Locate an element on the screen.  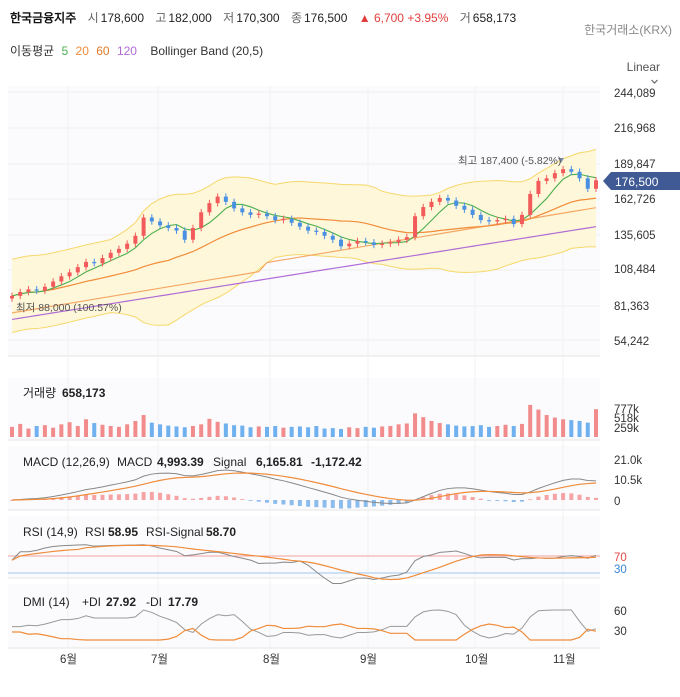
bollinger-upper-line is located at coordinates (304, 204).